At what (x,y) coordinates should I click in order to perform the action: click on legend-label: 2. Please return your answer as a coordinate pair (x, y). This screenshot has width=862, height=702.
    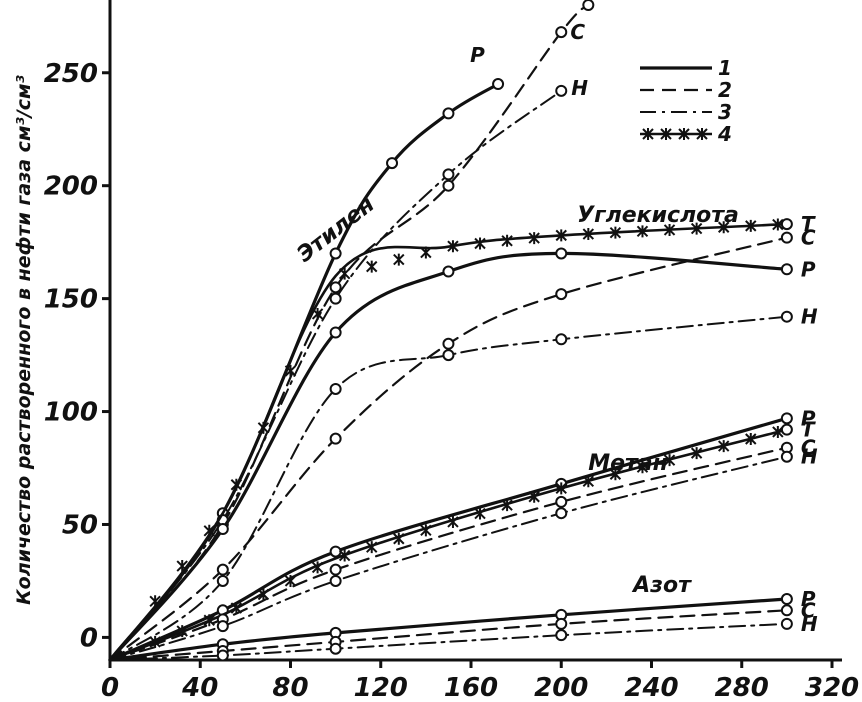
    Looking at the image, I should click on (725, 90).